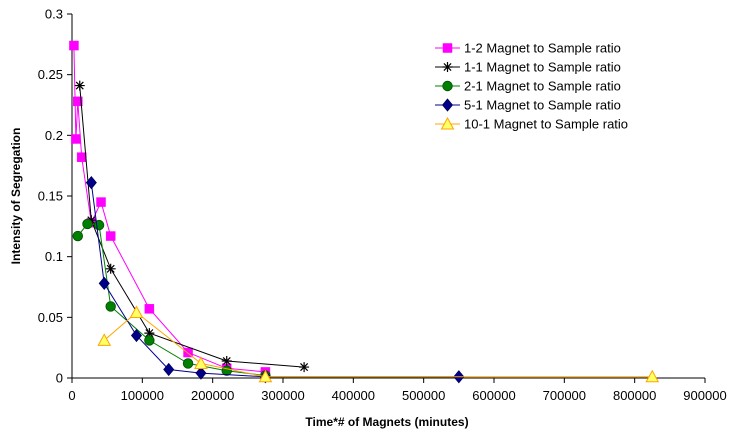 The width and height of the screenshot is (735, 434). What do you see at coordinates (353, 395) in the screenshot?
I see `x-tick-label: 400000` at bounding box center [353, 395].